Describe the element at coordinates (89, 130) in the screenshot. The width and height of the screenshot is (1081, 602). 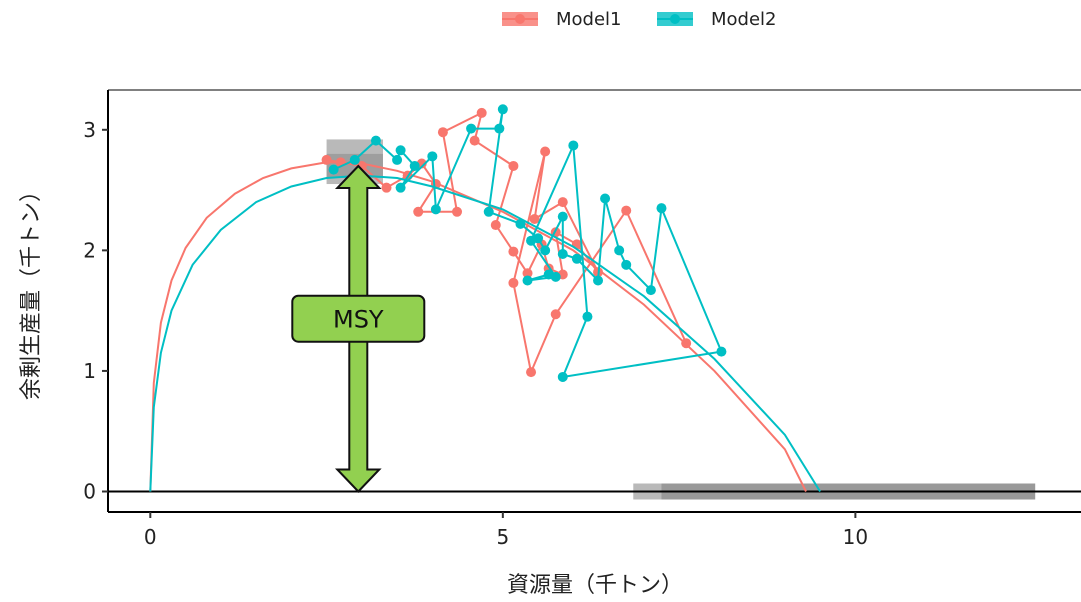
I see `y-tick-label-3: 3` at that location.